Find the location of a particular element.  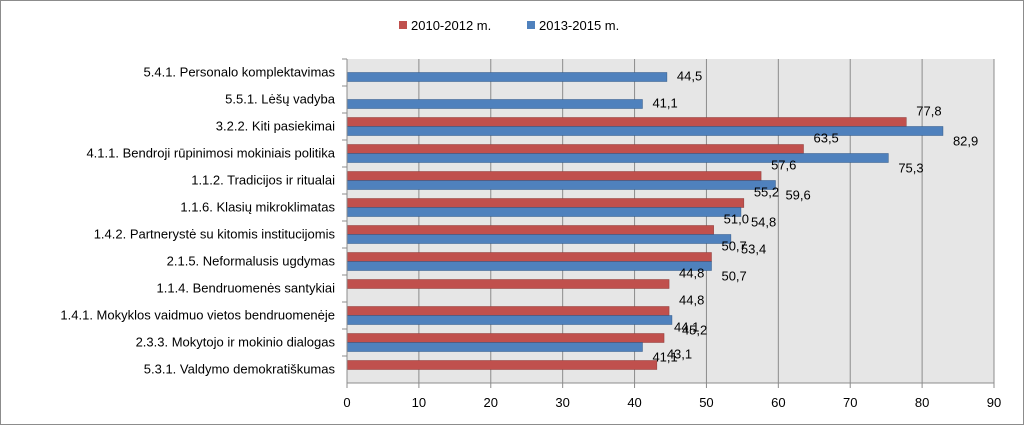

data-label-2010-2012: 77,8 is located at coordinates (928, 111).